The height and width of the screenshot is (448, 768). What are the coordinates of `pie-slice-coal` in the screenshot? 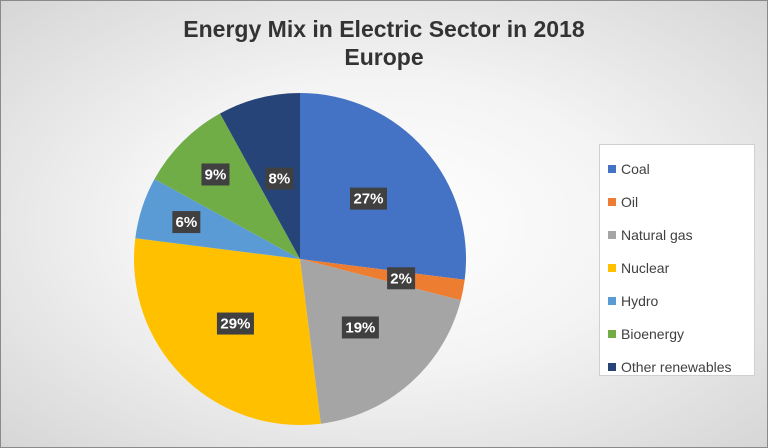 It's located at (383, 186).